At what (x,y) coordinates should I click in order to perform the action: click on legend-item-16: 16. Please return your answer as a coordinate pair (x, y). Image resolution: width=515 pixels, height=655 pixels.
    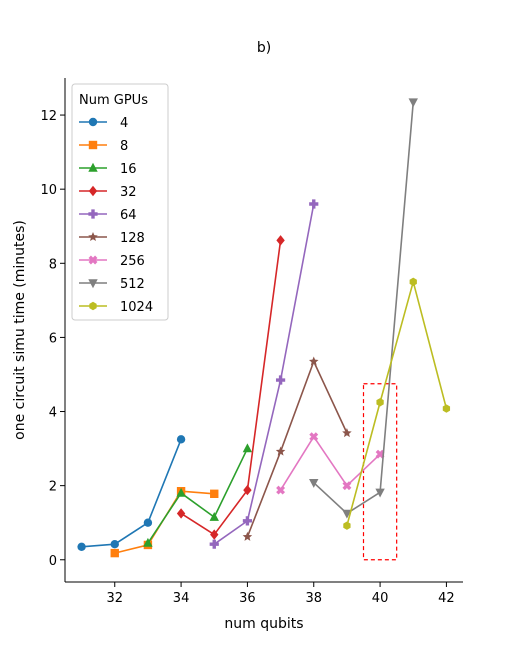
    Looking at the image, I should click on (108, 169).